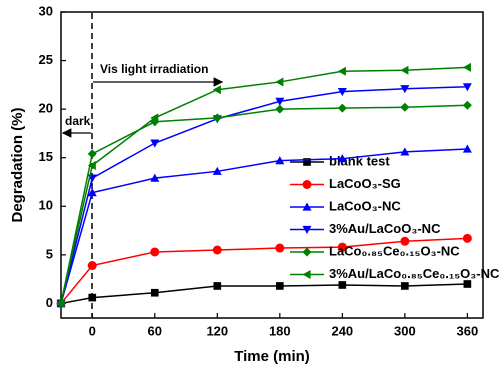  I want to click on x-tick-label: 300, so click(405, 330).